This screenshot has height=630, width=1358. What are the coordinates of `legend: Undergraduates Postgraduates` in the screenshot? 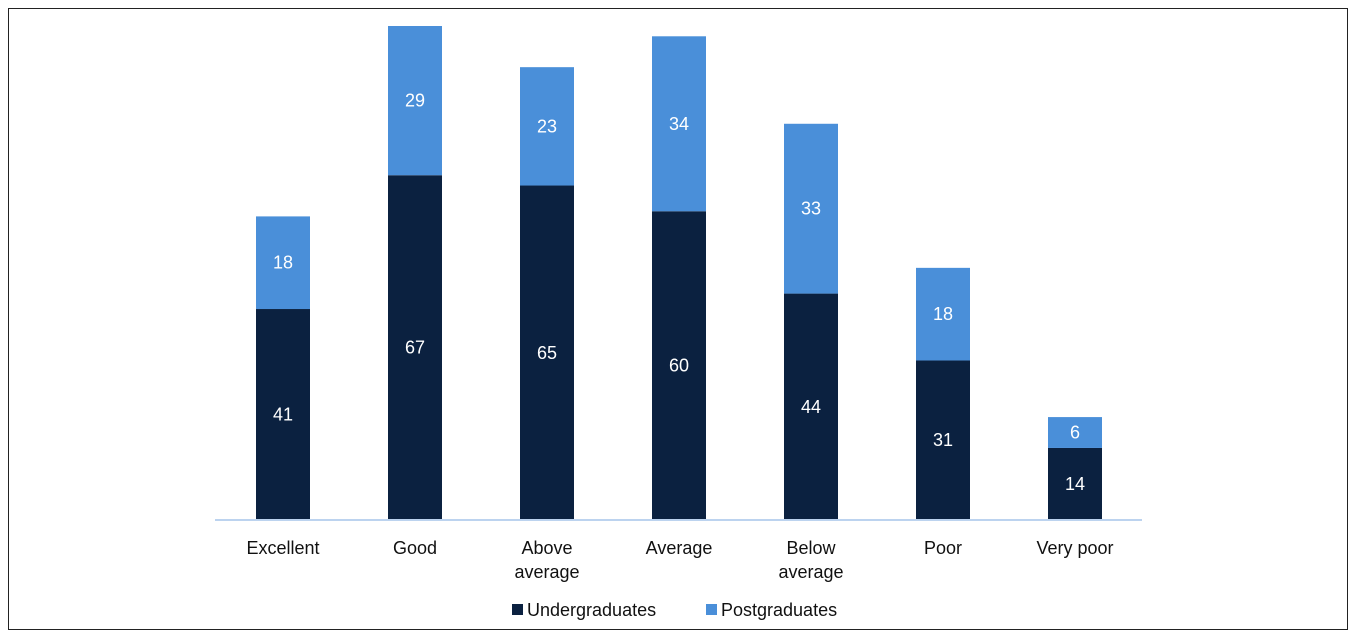 It's located at (674, 610).